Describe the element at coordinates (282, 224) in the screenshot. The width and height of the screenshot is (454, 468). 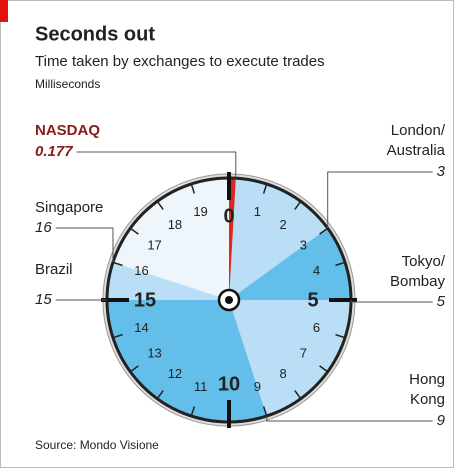
I see `tick-label: 2` at that location.